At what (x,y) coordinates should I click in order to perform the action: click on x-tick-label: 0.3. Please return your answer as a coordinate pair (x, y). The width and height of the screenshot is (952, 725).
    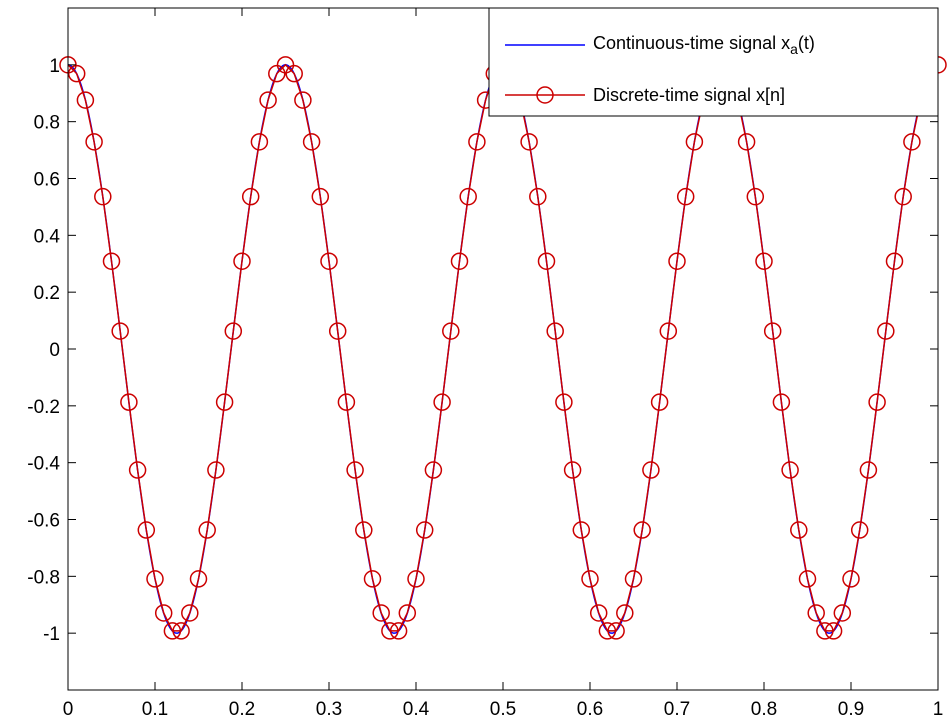
    Looking at the image, I should click on (329, 709).